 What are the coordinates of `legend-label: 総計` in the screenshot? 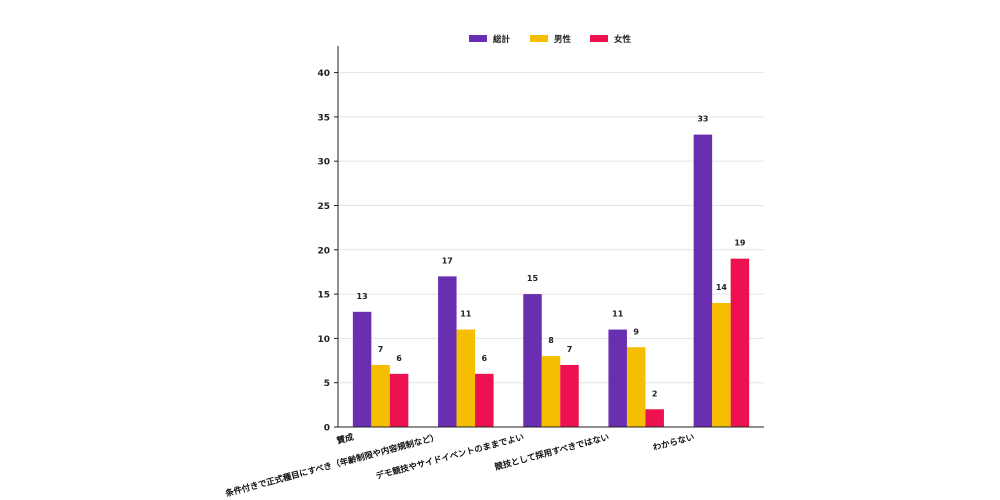 It's located at (502, 39).